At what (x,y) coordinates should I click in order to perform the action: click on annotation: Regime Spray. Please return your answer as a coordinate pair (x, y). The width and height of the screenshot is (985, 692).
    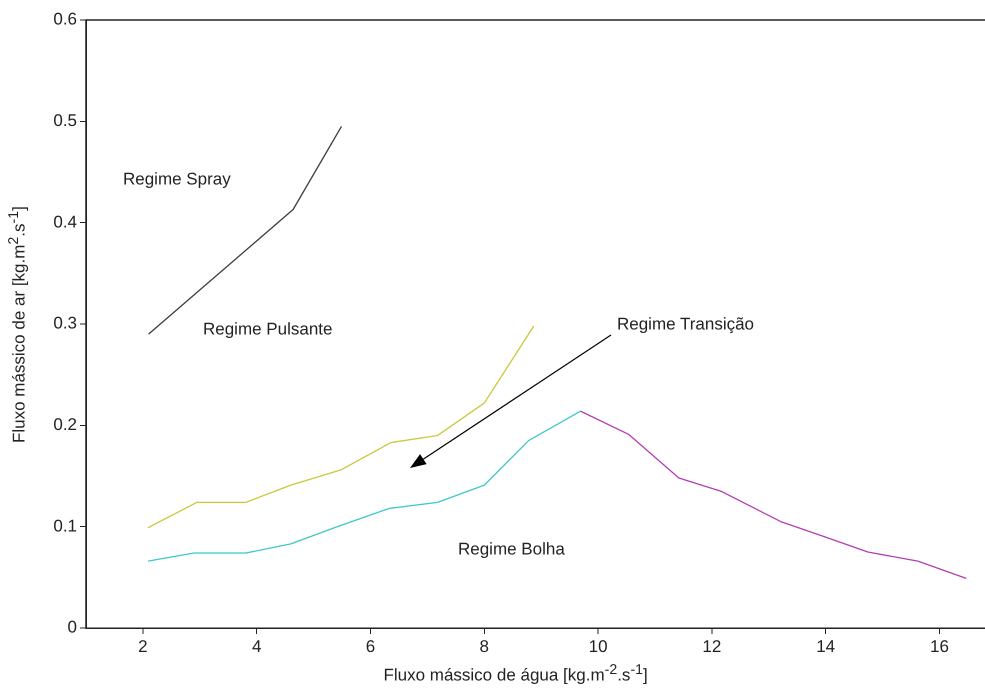
    Looking at the image, I should click on (177, 179).